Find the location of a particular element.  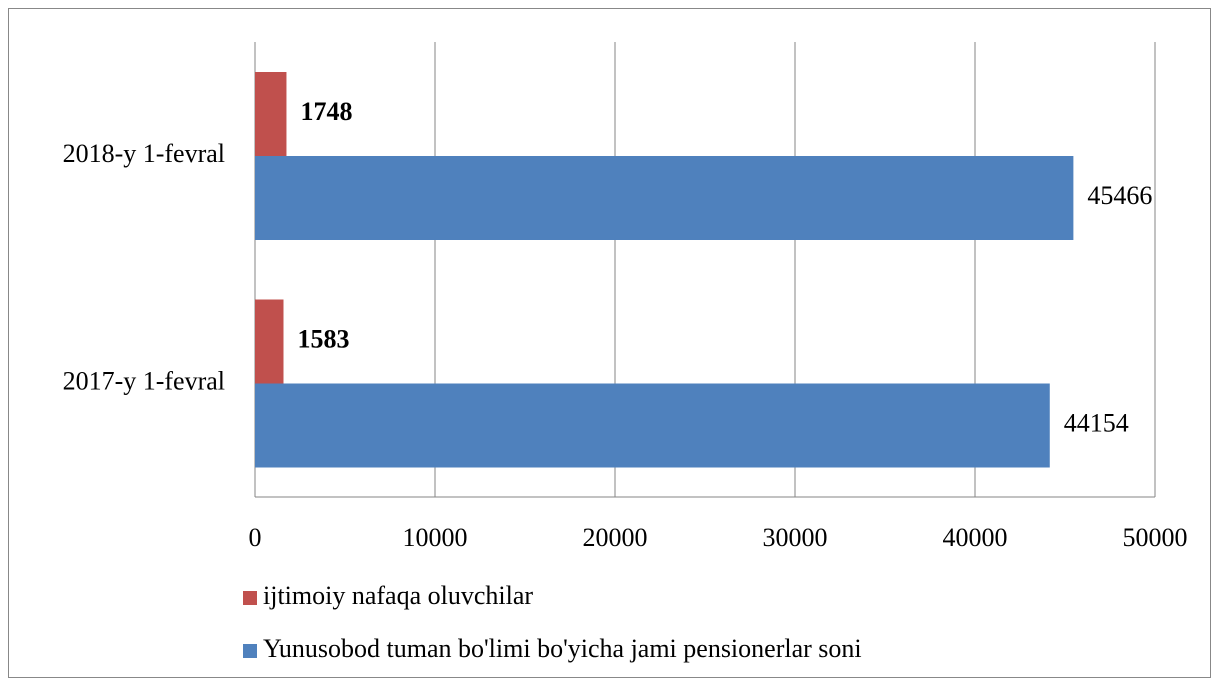

y-tick-label: 2018-y 1-fevral is located at coordinates (144, 153).